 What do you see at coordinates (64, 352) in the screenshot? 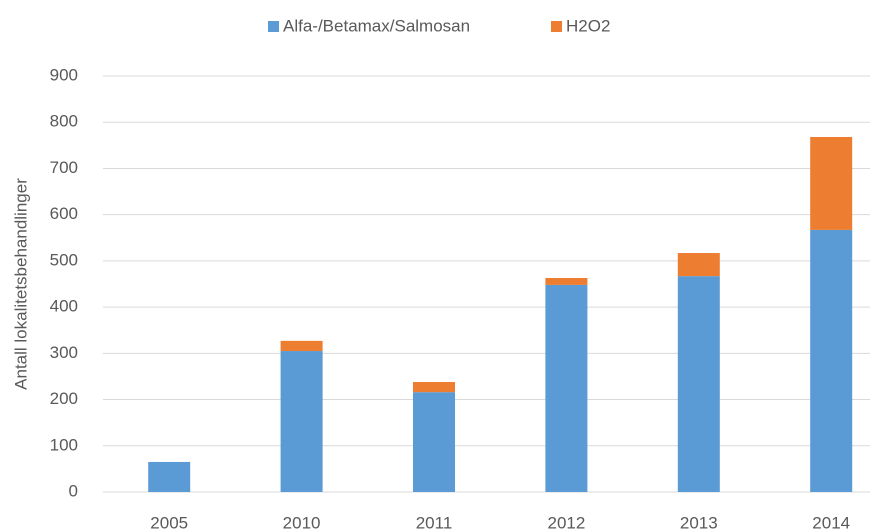
I see `y-tick-label: 300` at bounding box center [64, 352].